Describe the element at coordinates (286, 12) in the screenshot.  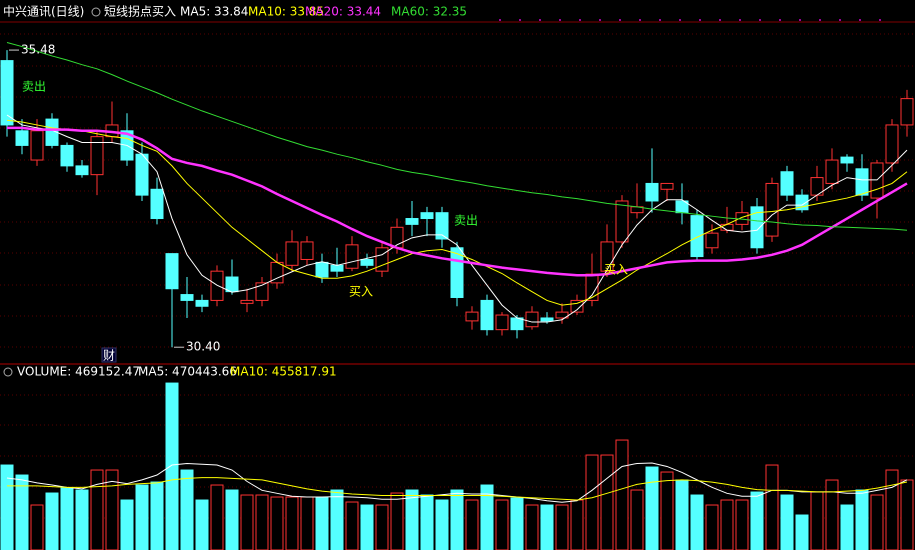
I see `legend-entry: MA10: 33.85` at that location.